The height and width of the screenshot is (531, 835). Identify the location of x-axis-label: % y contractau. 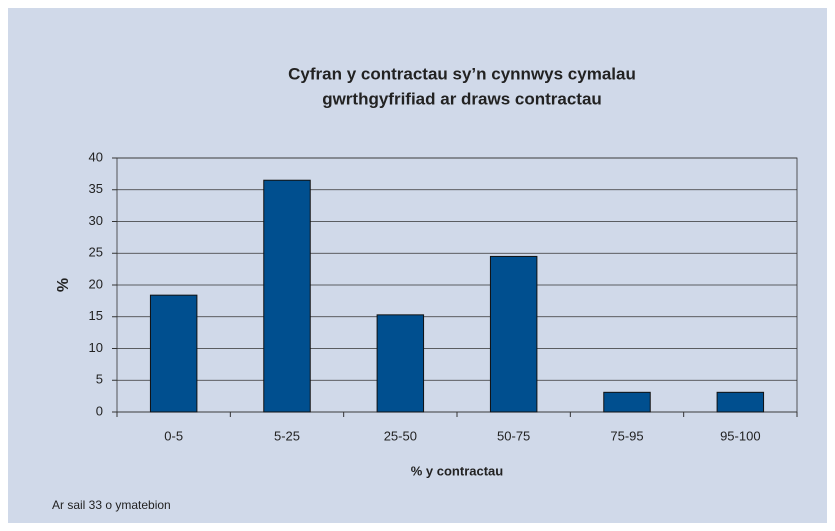
(457, 470).